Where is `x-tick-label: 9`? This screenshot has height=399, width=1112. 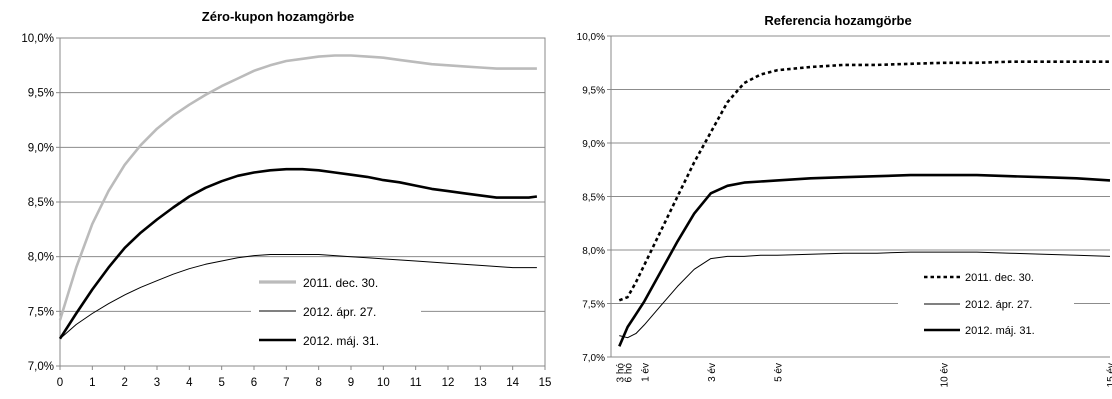
x-tick-label: 9 is located at coordinates (351, 383).